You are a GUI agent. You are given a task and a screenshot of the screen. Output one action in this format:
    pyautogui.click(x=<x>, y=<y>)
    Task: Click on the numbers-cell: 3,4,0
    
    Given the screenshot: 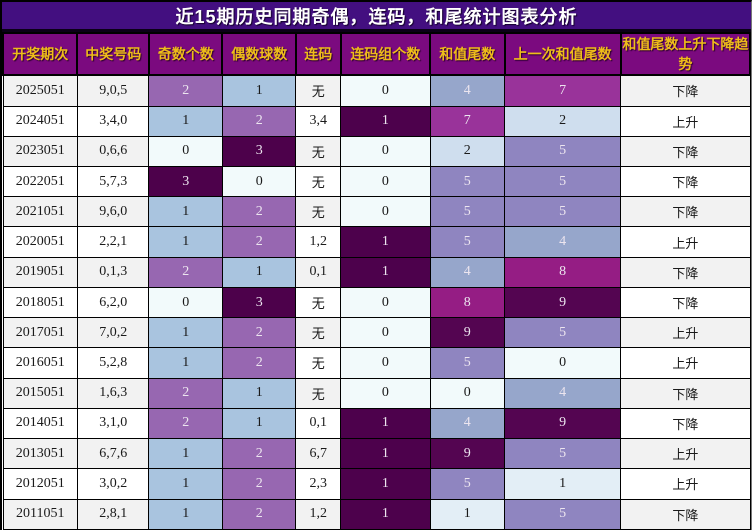 What is the action you would take?
    pyautogui.click(x=113, y=121)
    